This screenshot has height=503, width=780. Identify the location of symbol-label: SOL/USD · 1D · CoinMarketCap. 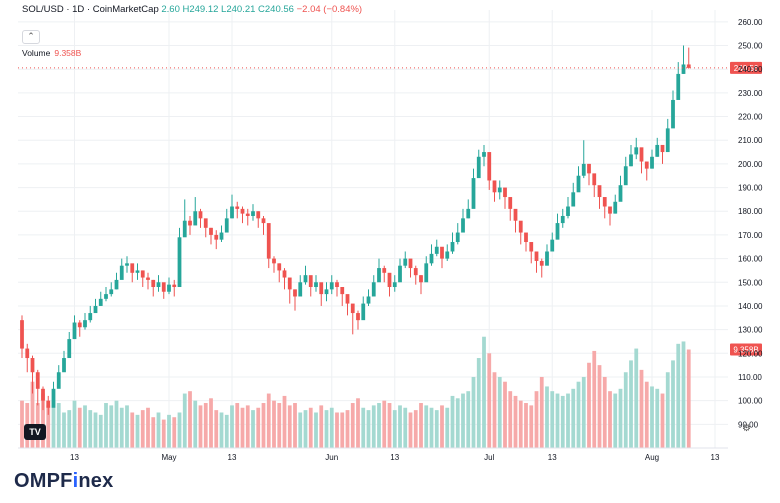
(90, 9).